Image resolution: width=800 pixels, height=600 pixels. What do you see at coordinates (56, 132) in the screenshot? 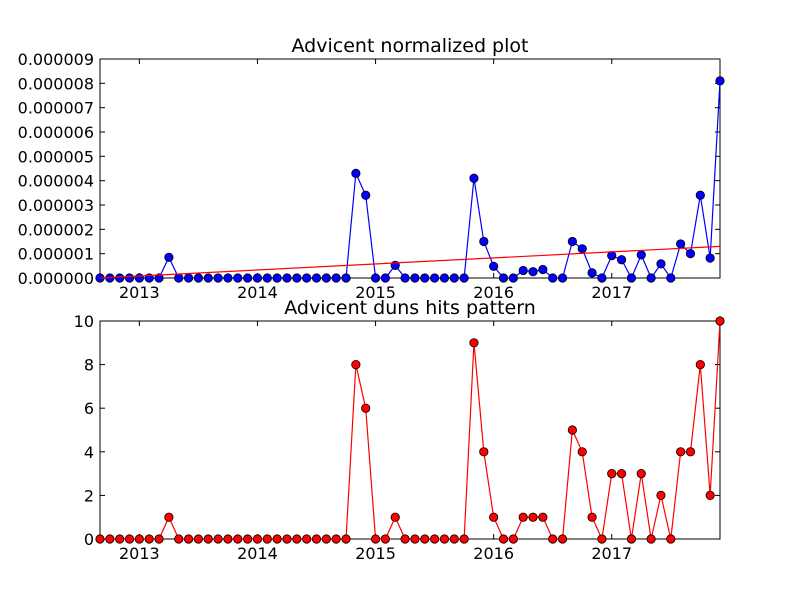
I see `y-tick-label: 0.000006` at bounding box center [56, 132].